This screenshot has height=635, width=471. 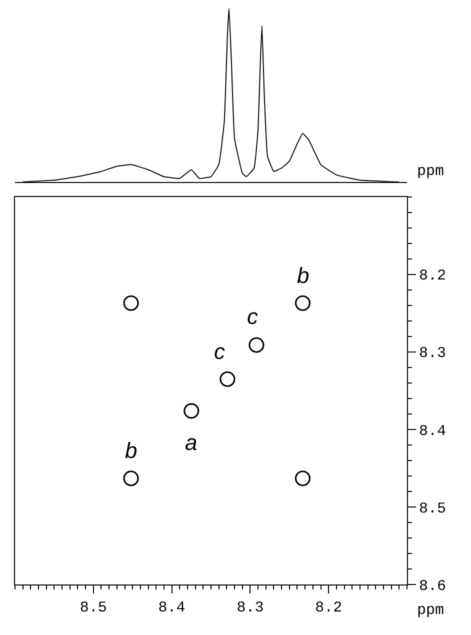 I want to click on y-tick-label: 8.6, so click(x=432, y=586).